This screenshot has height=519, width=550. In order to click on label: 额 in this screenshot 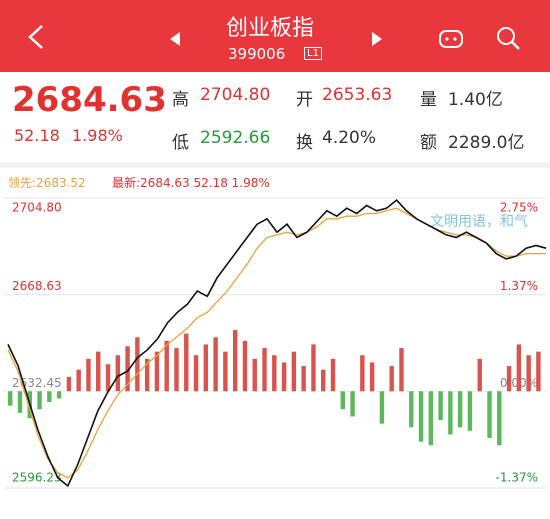, I will do `click(428, 143)`.